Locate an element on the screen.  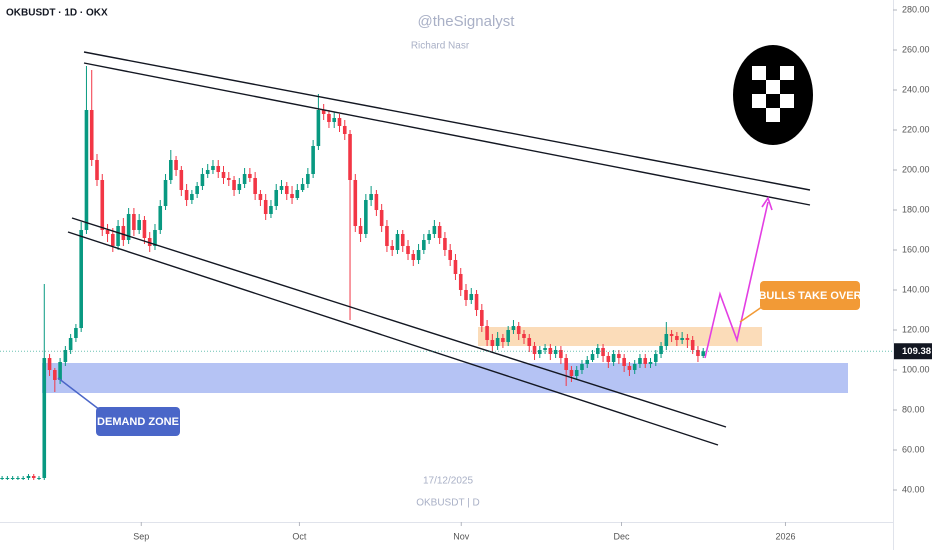
symbol-title: OKBUSDT · 1D · OKX is located at coordinates (57, 13).